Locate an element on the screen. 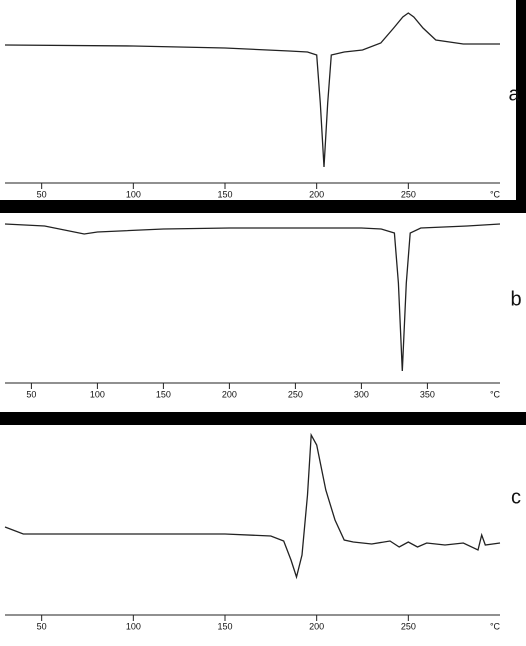 Image resolution: width=526 pixels, height=646 pixels. x-tick-label: 350 is located at coordinates (427, 394).